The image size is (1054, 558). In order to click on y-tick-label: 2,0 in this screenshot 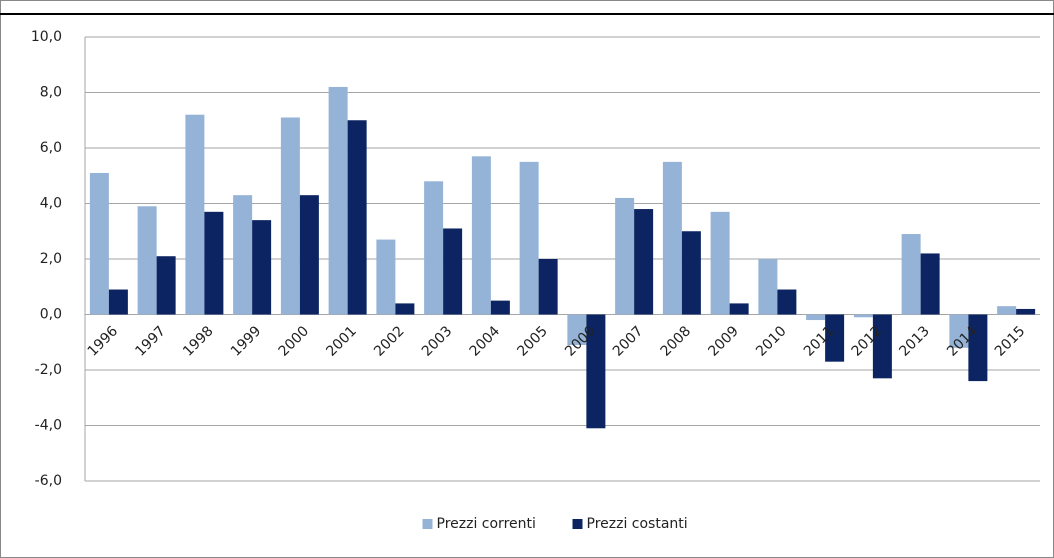, I will do `click(51, 259)`.